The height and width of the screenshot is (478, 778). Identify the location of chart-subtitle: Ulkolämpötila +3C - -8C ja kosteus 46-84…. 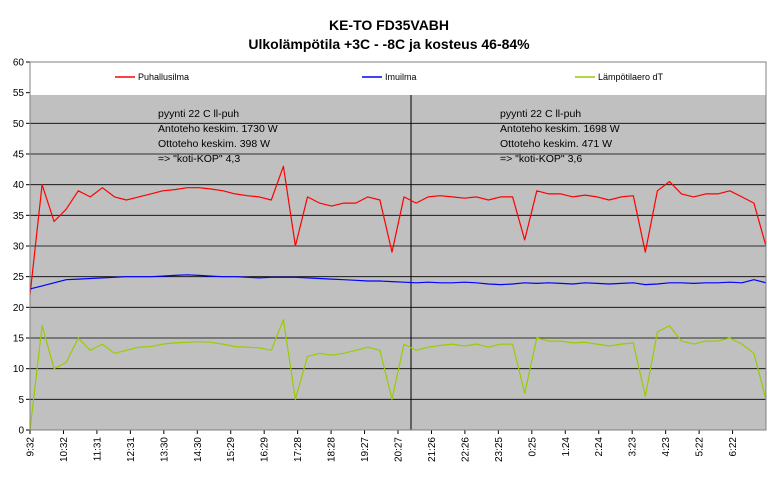
(389, 44).